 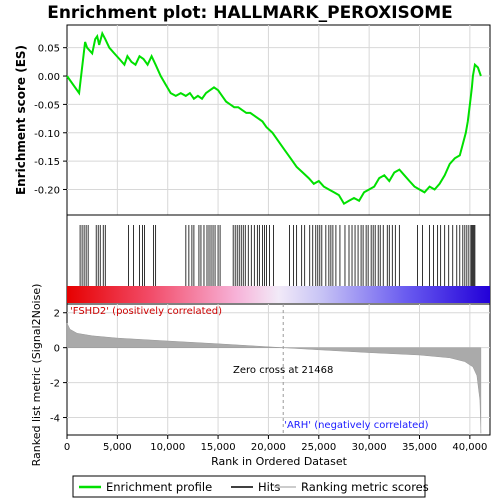 I want to click on metric-tick-label: 2, so click(x=57, y=314).